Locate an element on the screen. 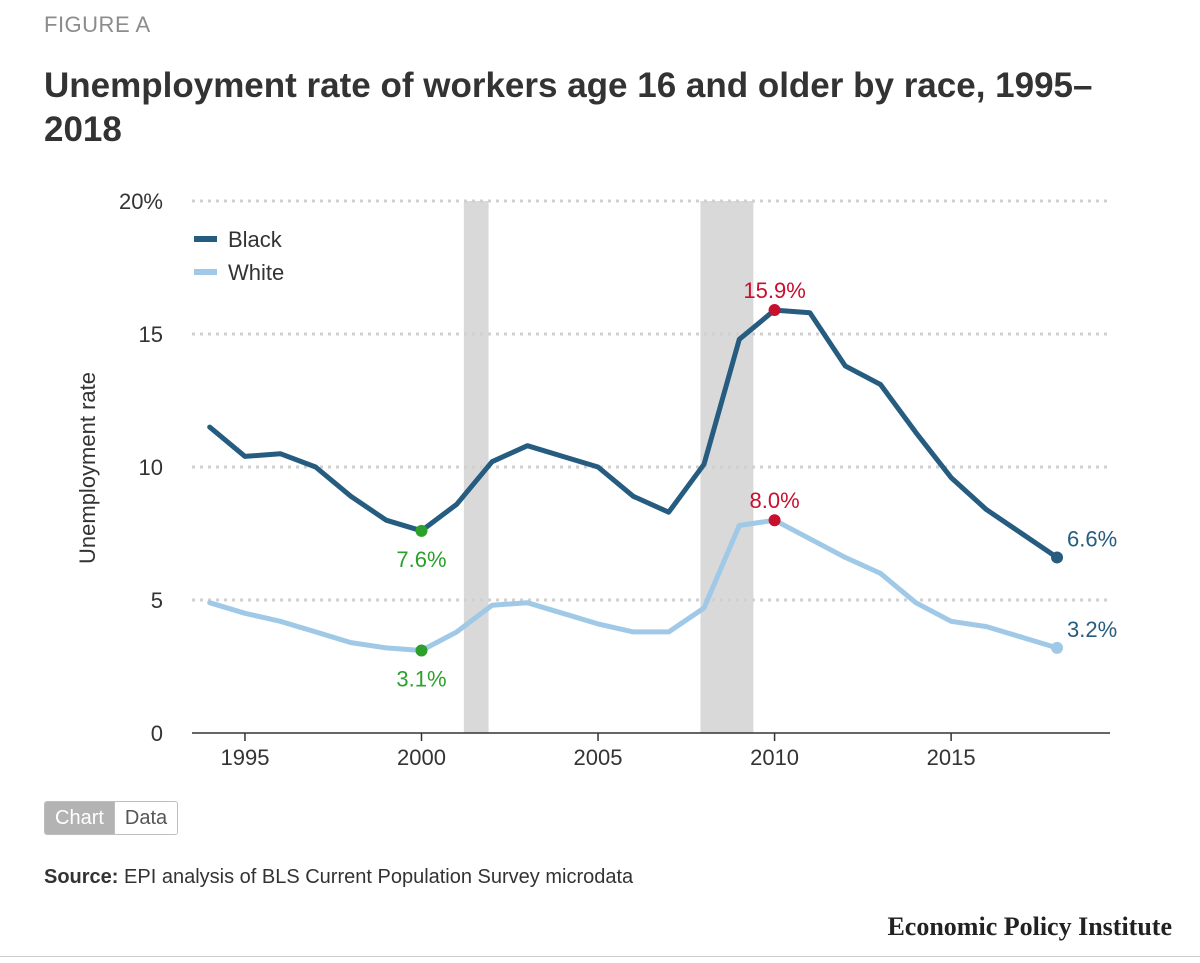 The image size is (1200, 963). chart-data-toggle: Chart Data is located at coordinates (111, 818).